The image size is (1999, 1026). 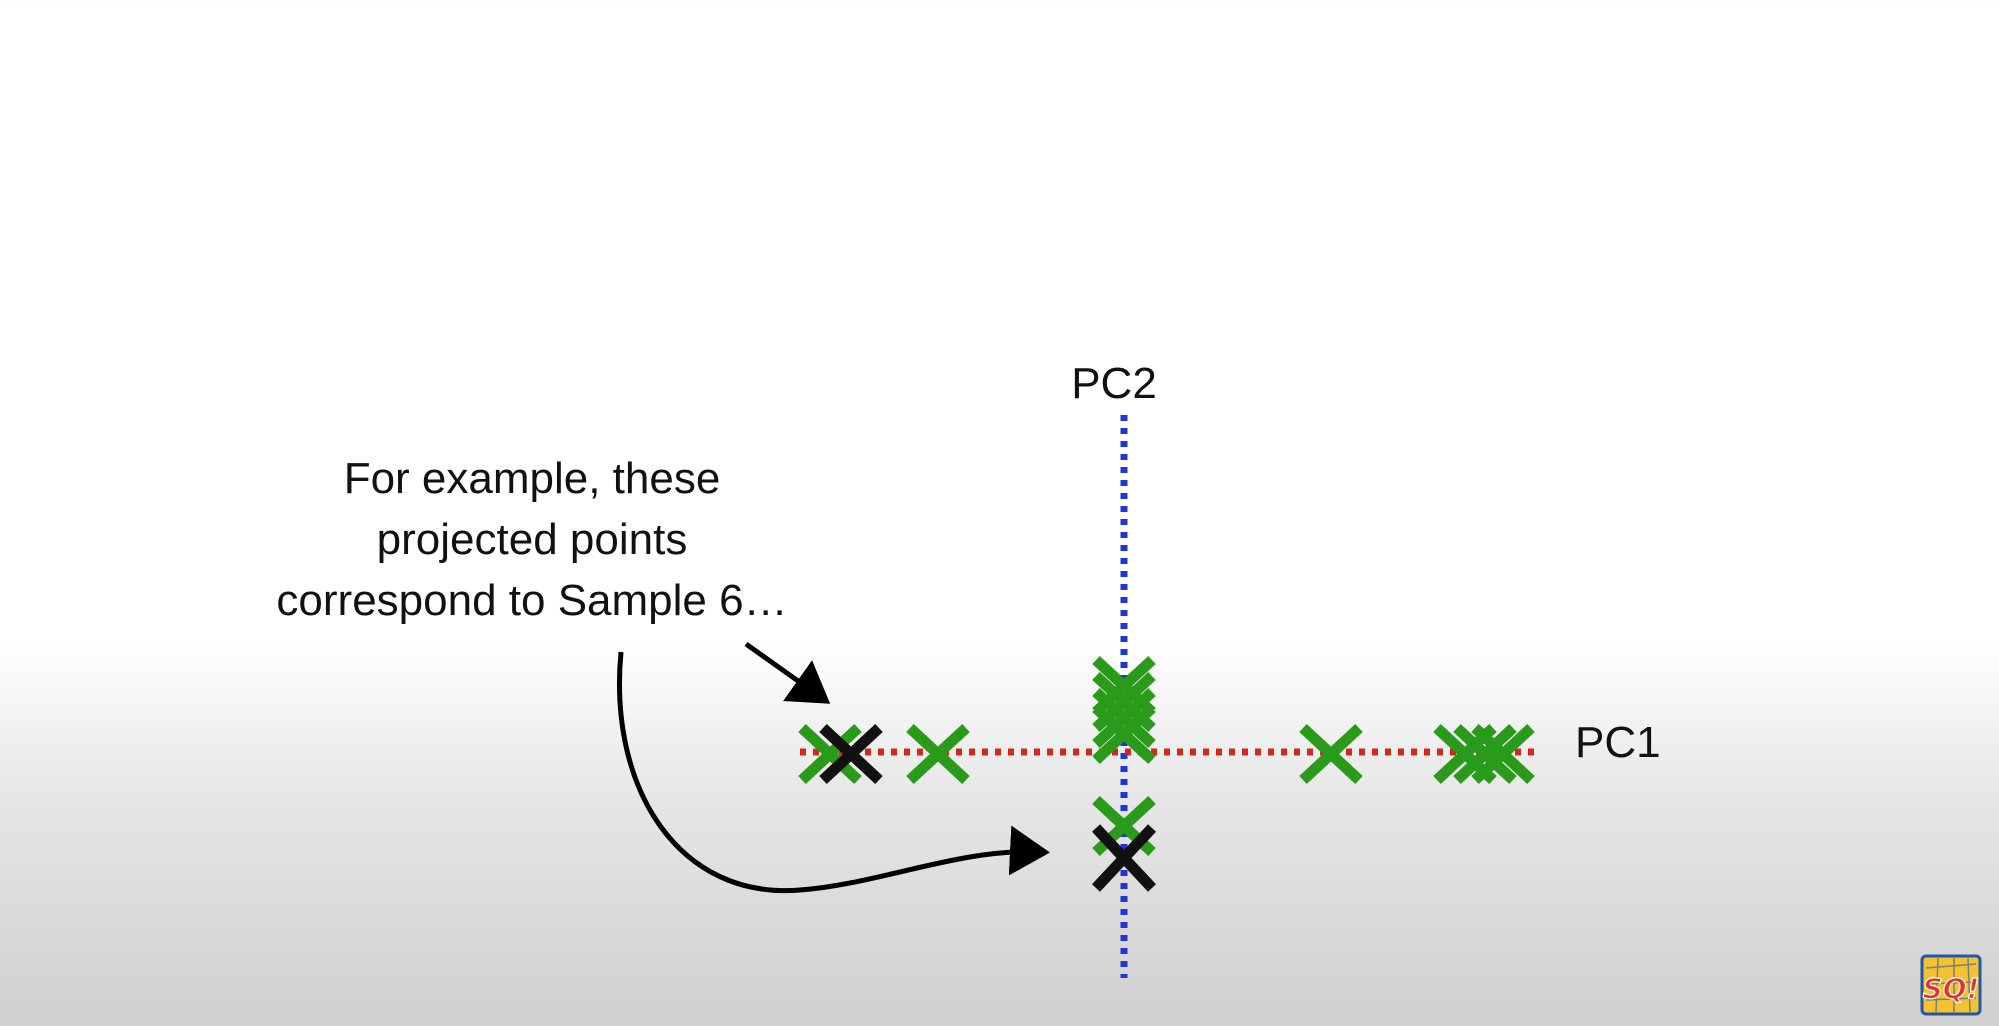 What do you see at coordinates (1124, 858) in the screenshot?
I see `sample-6-pc2-projection-marker` at bounding box center [1124, 858].